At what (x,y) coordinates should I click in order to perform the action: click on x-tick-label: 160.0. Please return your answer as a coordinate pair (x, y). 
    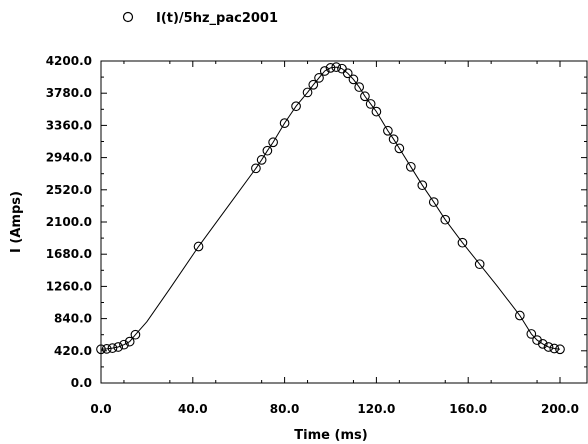
    Looking at the image, I should click on (468, 409).